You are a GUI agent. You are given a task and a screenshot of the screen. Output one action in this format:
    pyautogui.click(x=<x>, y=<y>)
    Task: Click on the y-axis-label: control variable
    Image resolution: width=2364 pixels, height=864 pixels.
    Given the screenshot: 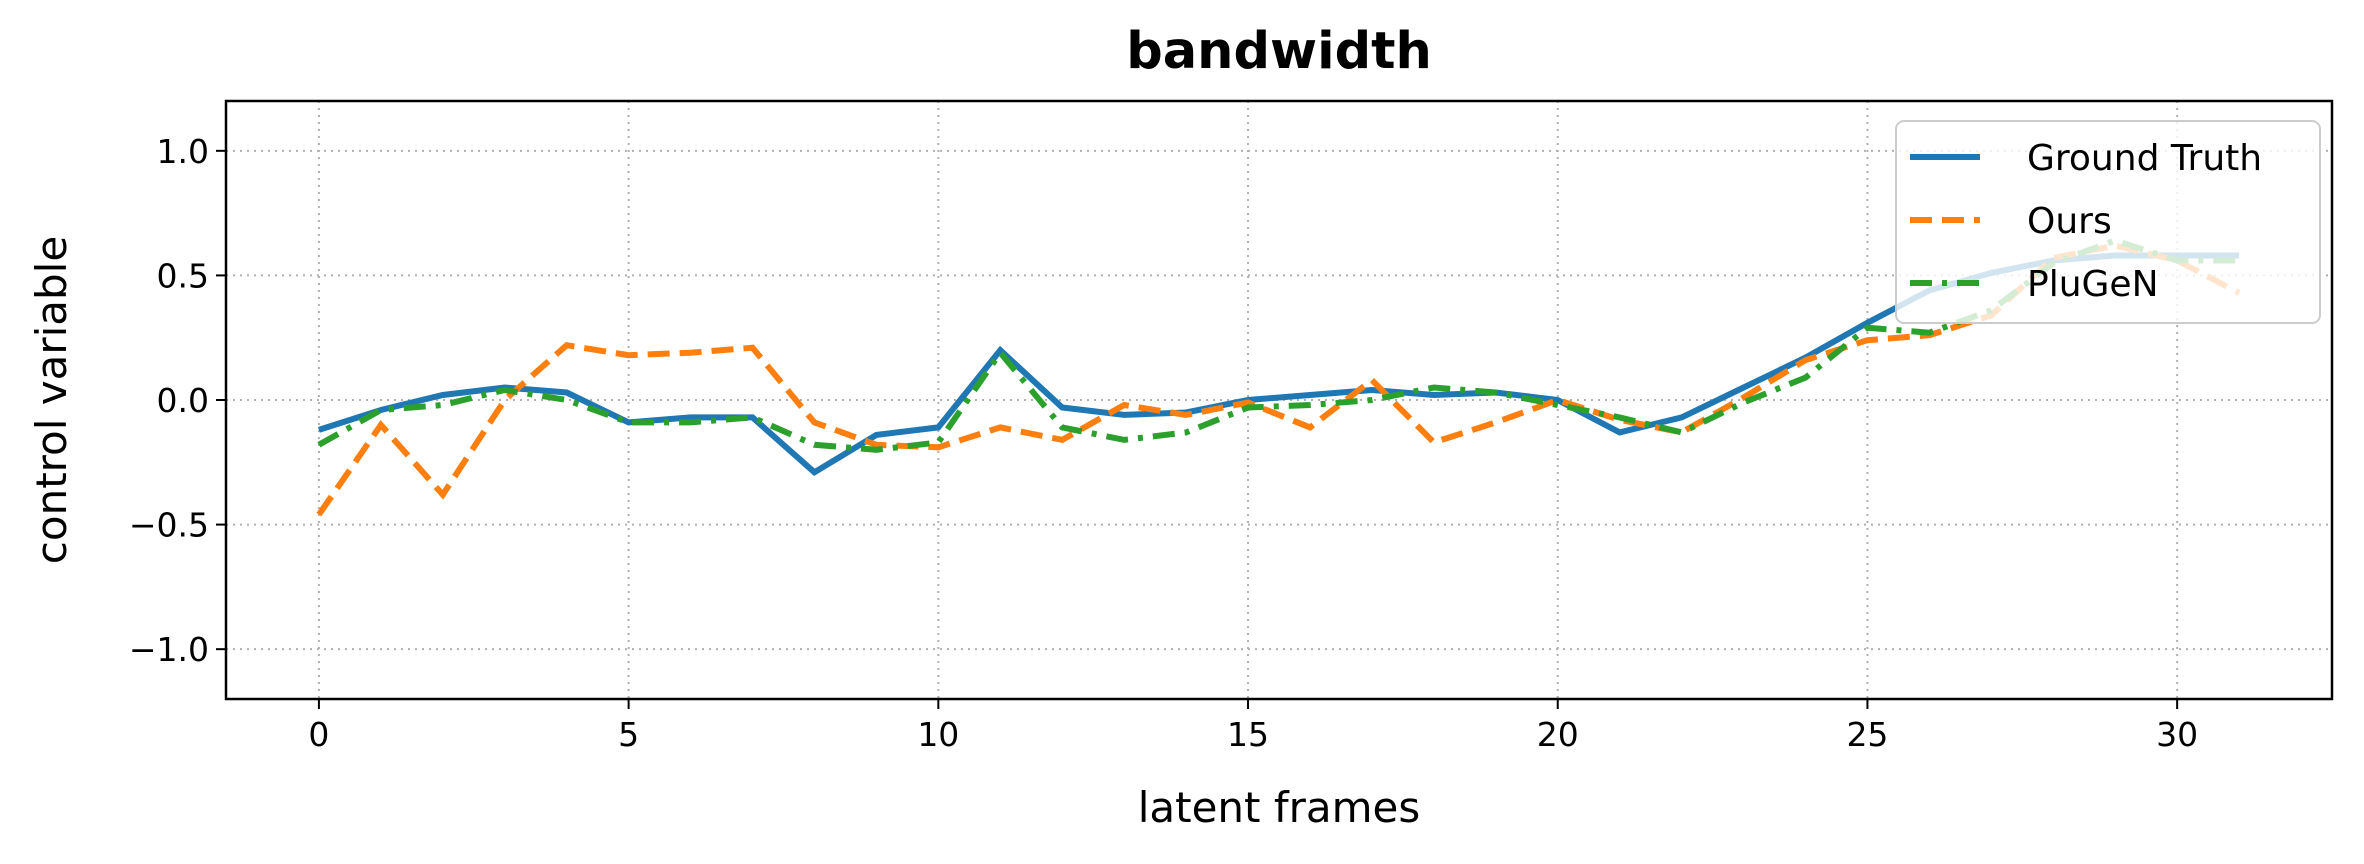 What is the action you would take?
    pyautogui.click(x=51, y=400)
    